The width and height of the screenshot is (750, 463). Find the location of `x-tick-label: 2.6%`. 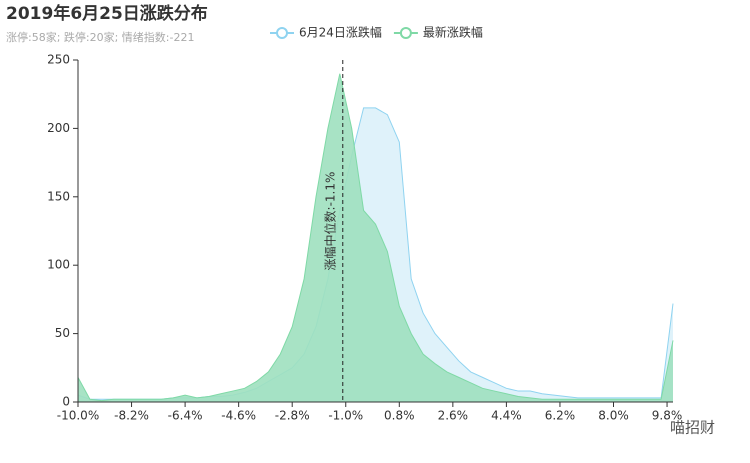

x-tick-label: 2.6% is located at coordinates (453, 416).